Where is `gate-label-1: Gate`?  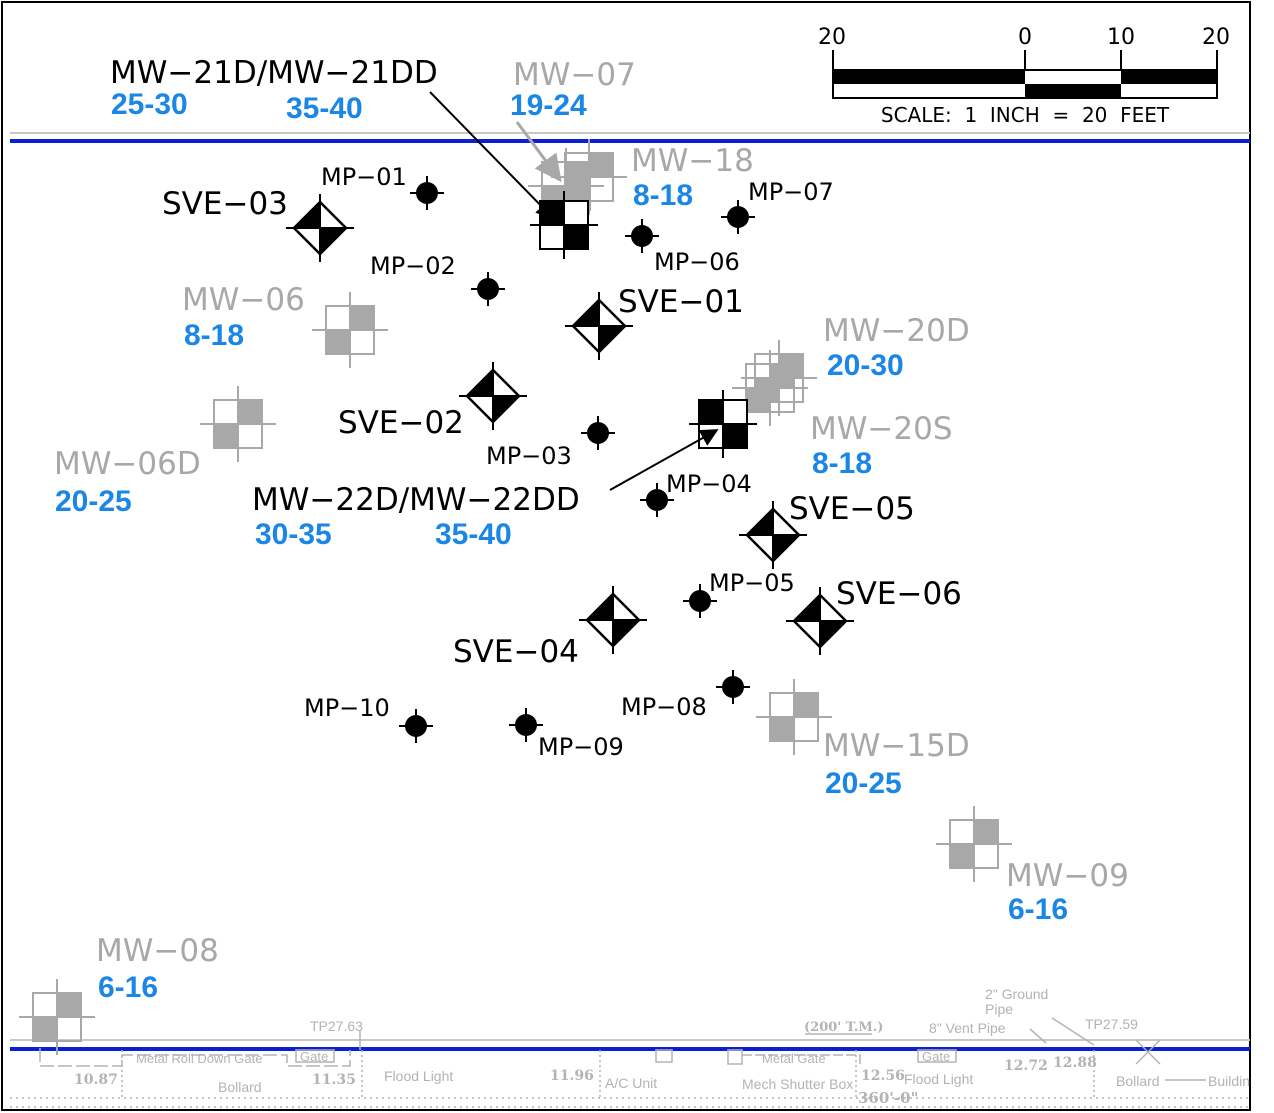
gate-label-1: Gate is located at coordinates (314, 1056).